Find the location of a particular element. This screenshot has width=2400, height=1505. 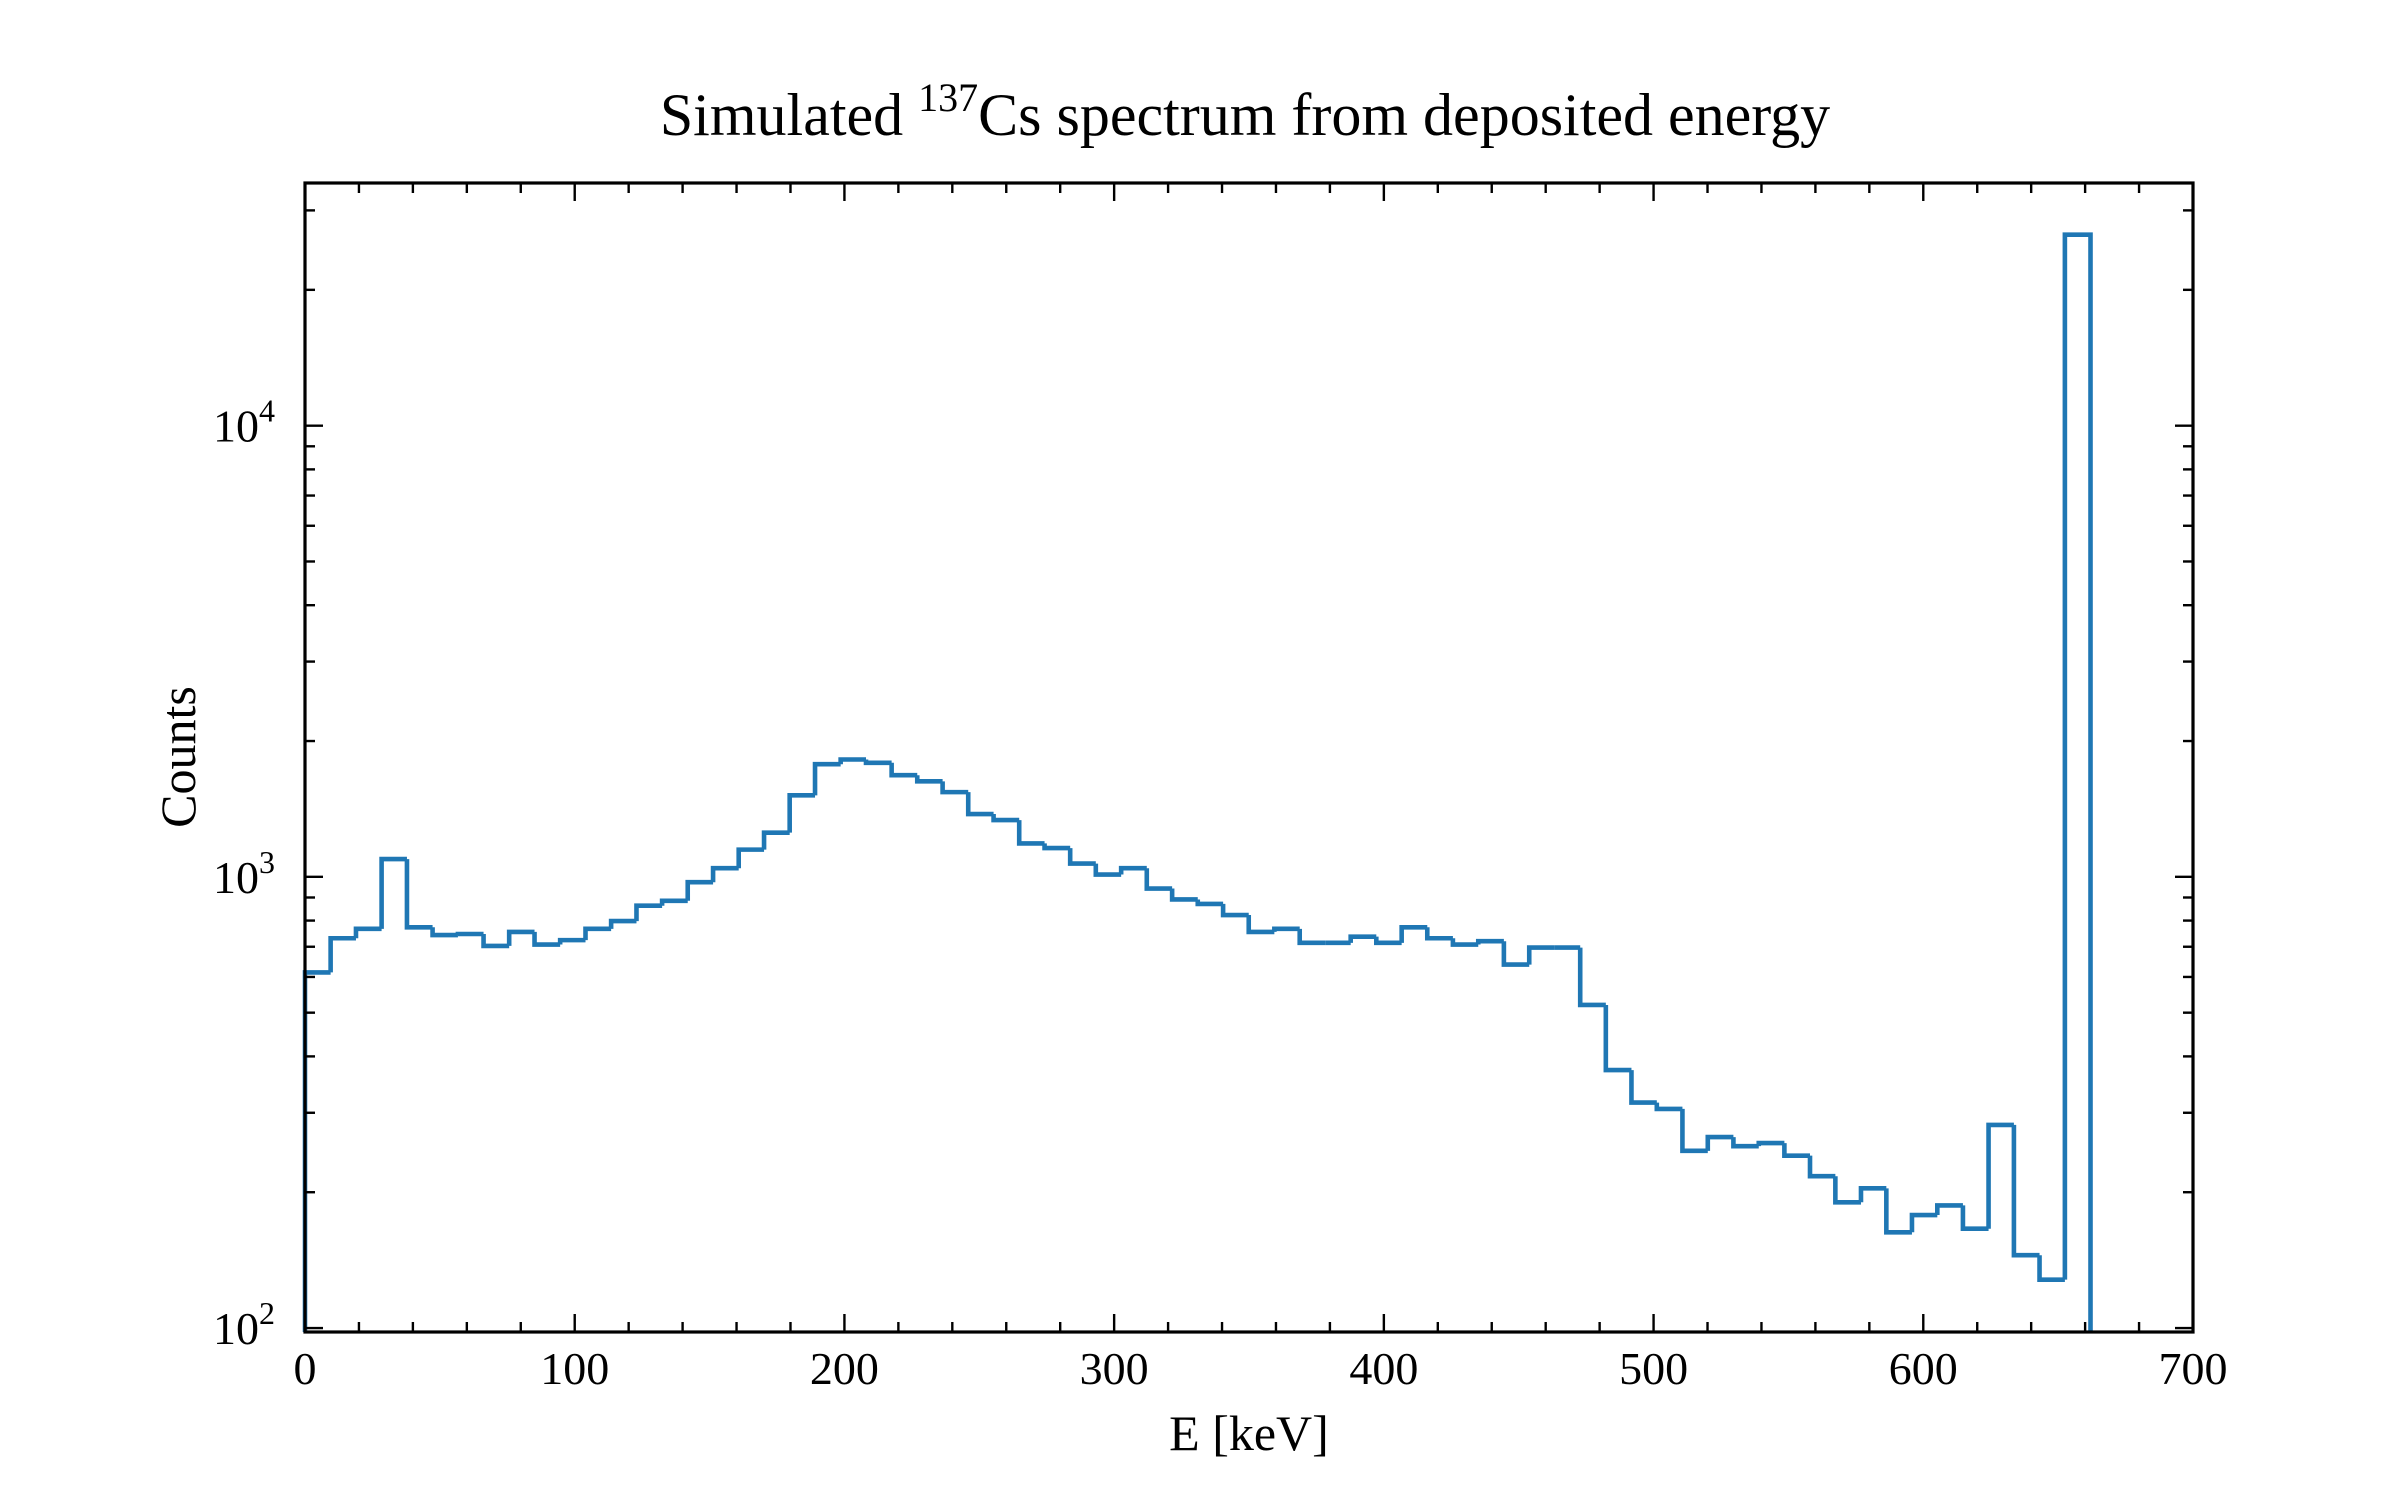

x-tick-label: 100 is located at coordinates (574, 1368).